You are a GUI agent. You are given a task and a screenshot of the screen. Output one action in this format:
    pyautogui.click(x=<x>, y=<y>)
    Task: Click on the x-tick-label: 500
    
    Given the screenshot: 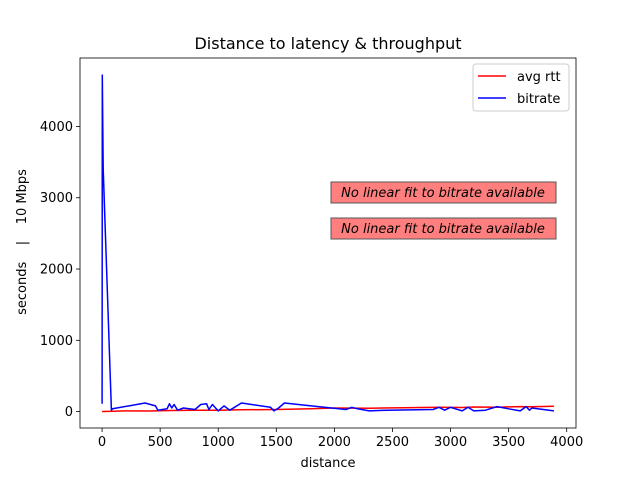 What is the action you would take?
    pyautogui.click(x=160, y=442)
    